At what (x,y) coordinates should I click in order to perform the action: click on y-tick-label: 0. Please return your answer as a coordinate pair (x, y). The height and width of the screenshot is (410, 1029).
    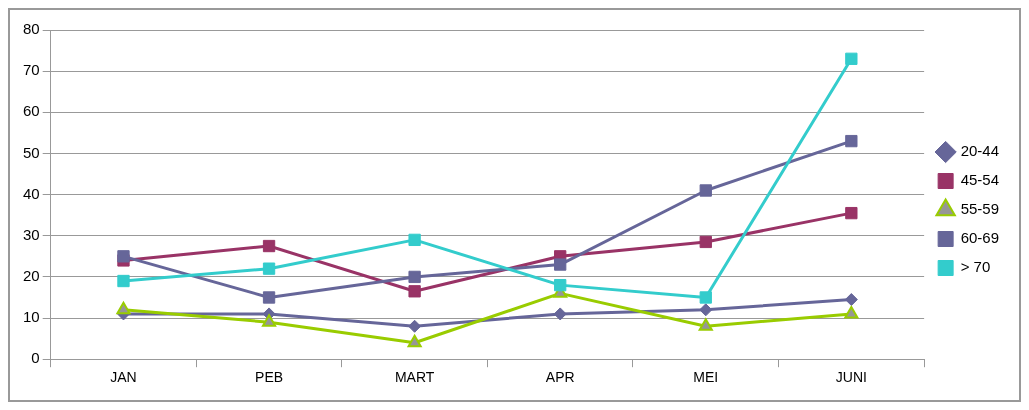
    Looking at the image, I should click on (35, 358).